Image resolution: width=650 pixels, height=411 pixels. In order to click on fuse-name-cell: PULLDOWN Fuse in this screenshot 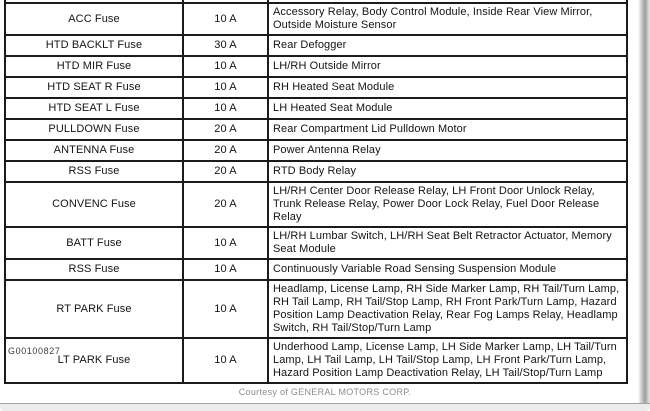, I will do `click(94, 129)`.